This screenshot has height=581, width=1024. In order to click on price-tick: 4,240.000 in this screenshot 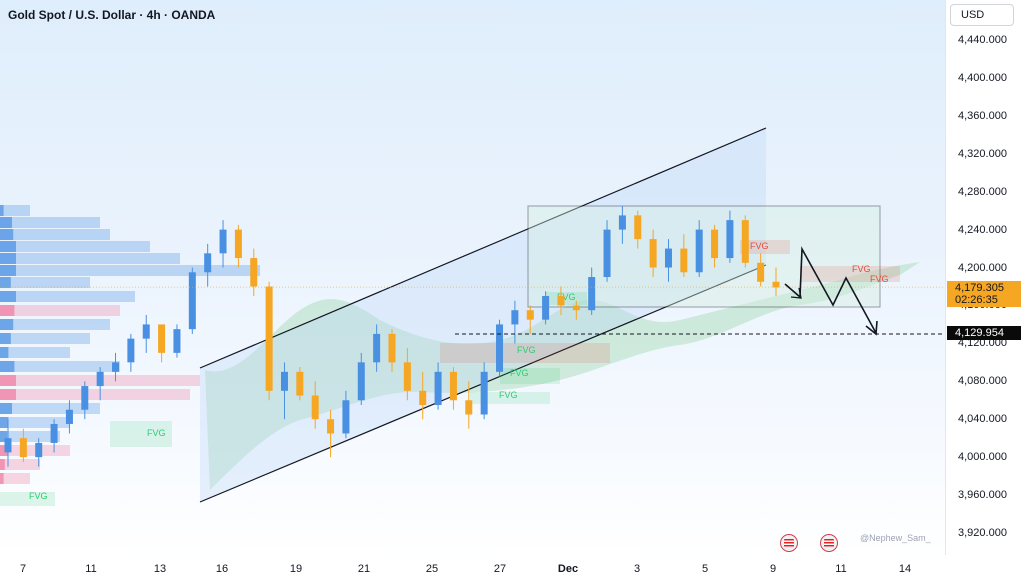, I will do `click(982, 229)`.